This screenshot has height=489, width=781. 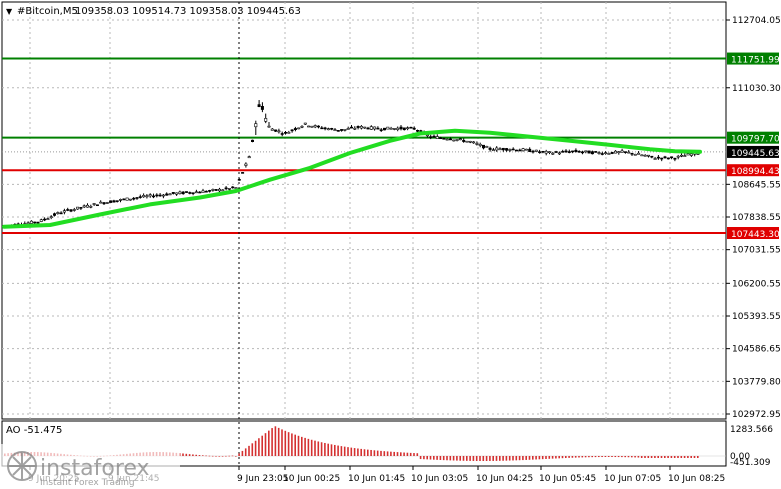 I want to click on current-price-tag: 109445.63, so click(x=753, y=152).